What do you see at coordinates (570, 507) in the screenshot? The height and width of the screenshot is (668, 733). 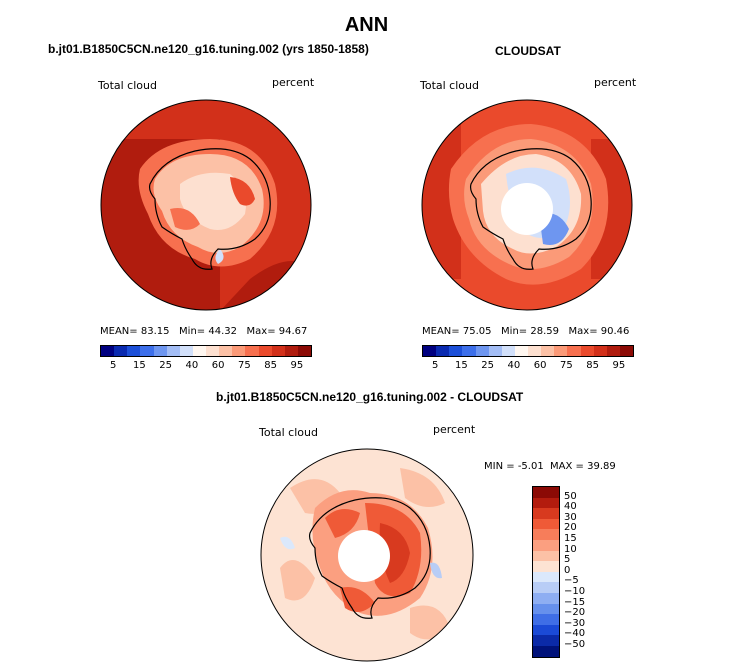 I see `panel-3-colorbar-tick-label: 40` at bounding box center [570, 507].